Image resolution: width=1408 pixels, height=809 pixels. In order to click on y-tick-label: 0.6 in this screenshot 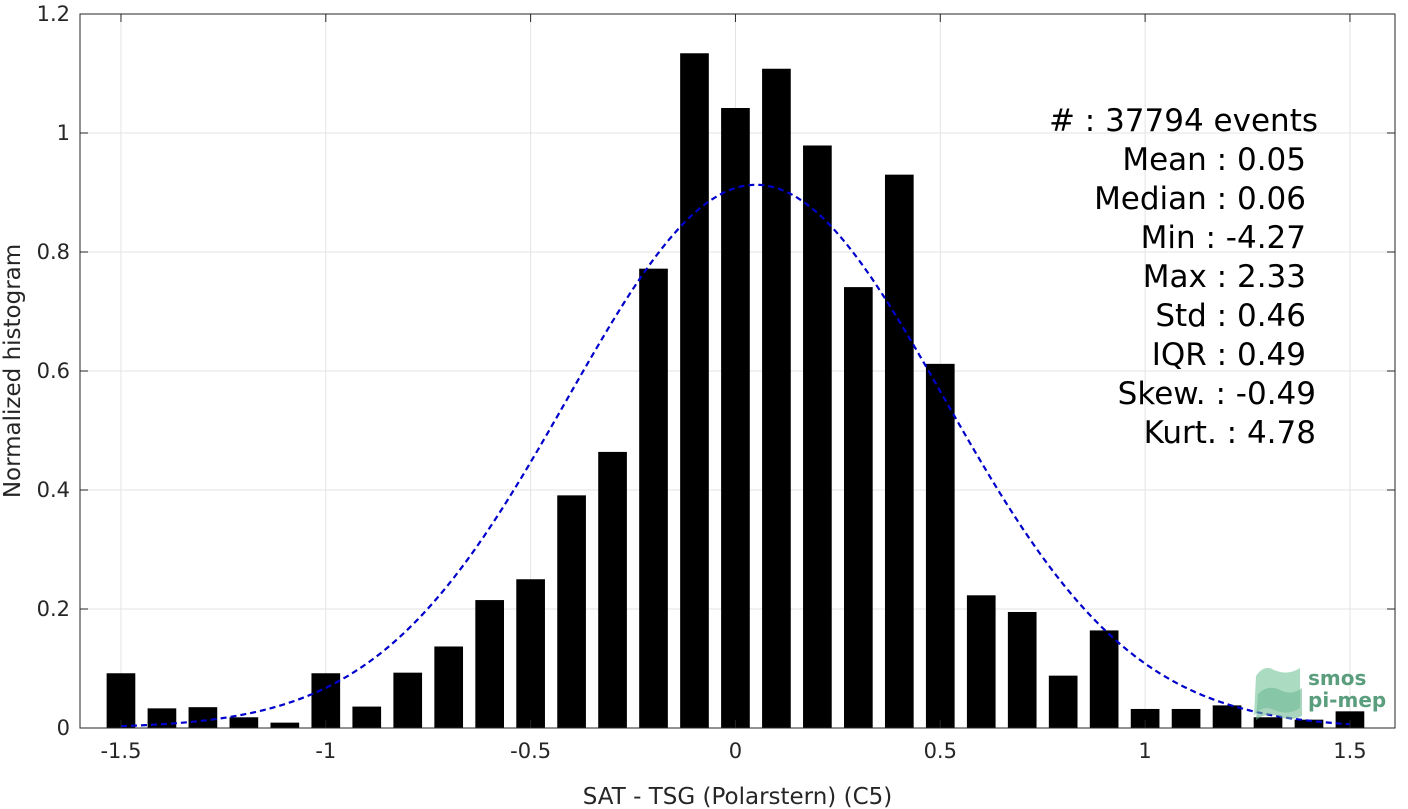, I will do `click(53, 371)`.